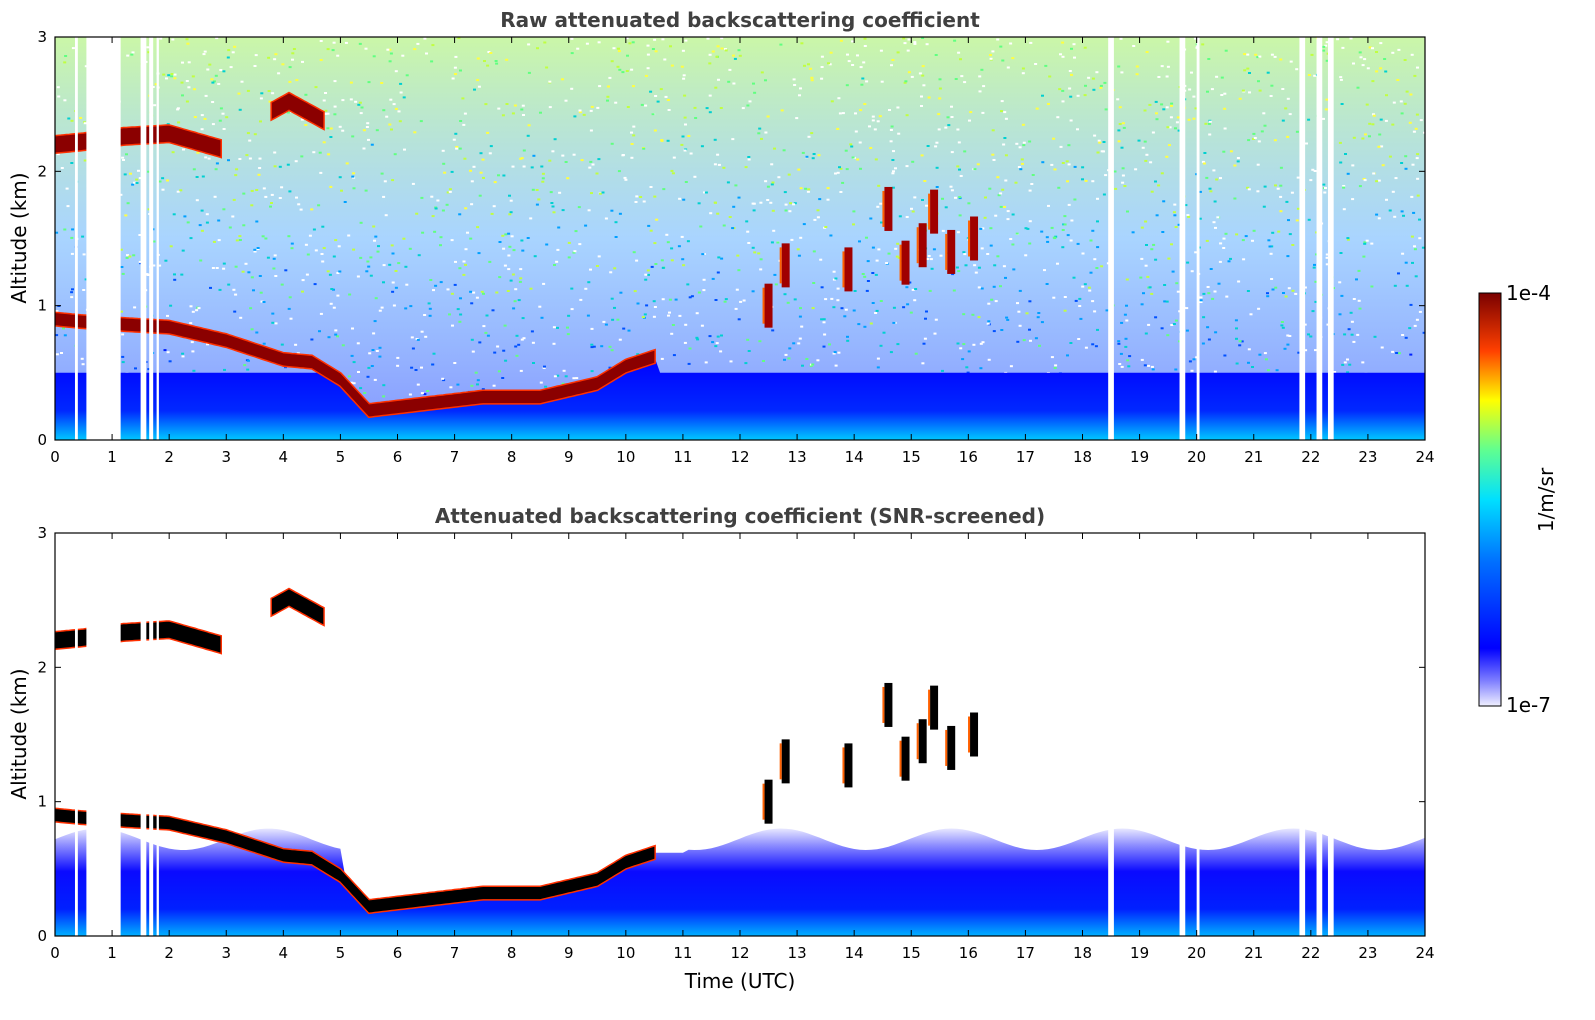  I want to click on colorbar, so click(1490, 499).